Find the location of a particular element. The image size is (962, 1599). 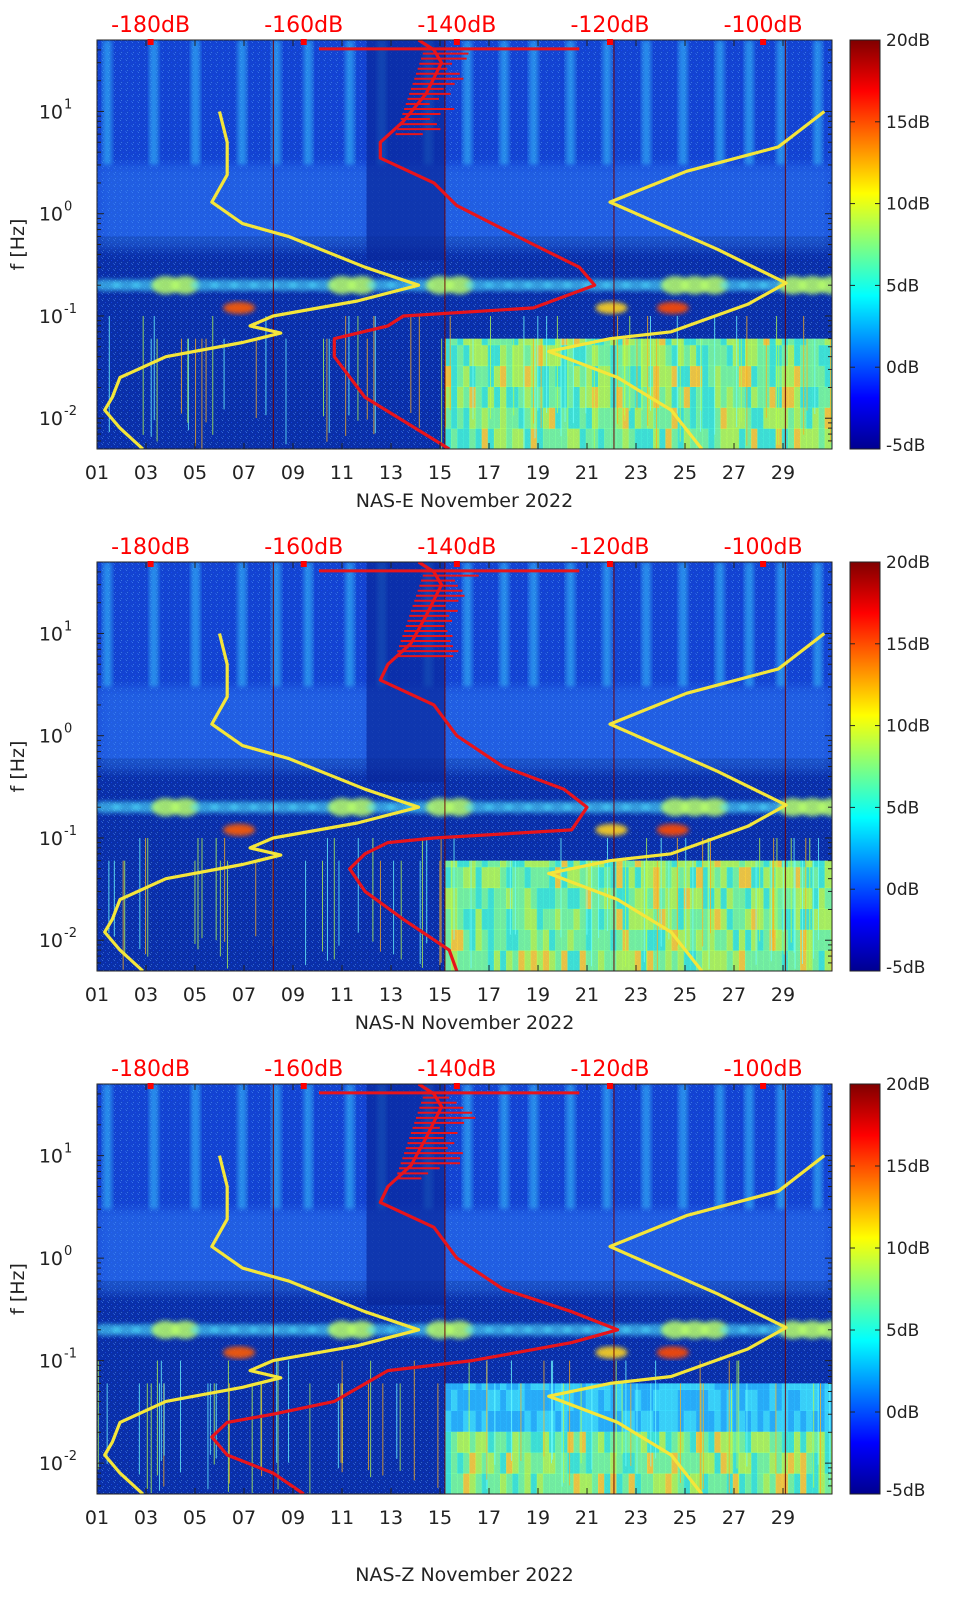

quiet-interval is located at coordinates (405, 672).